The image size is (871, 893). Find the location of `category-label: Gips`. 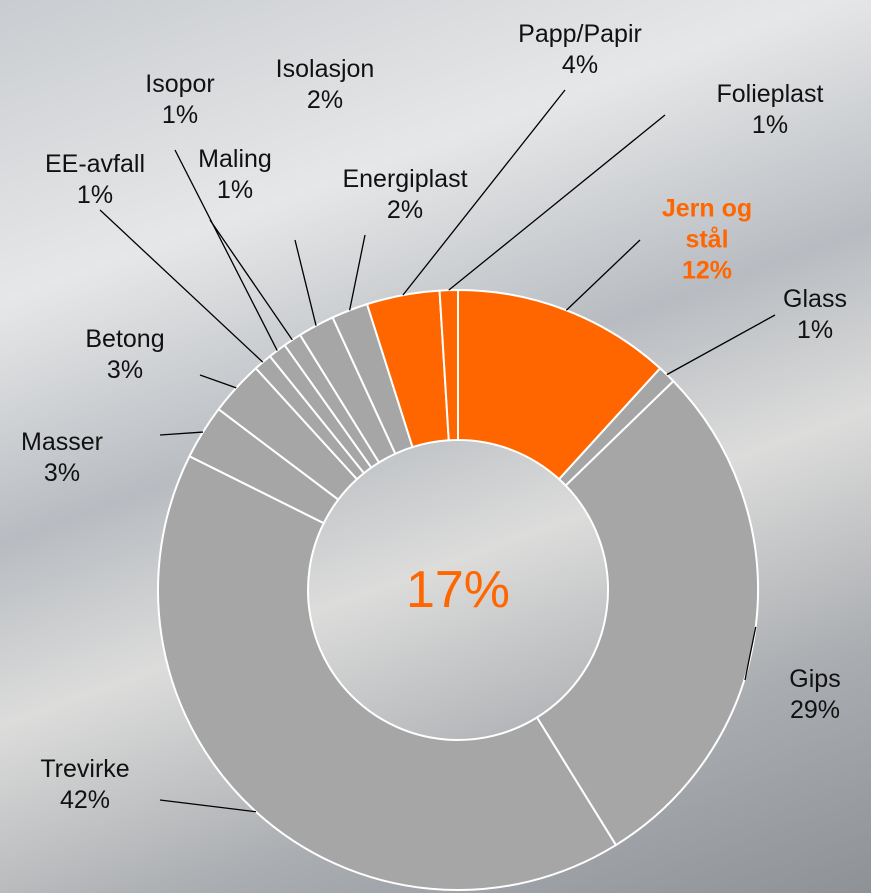

category-label: Gips is located at coordinates (815, 679).